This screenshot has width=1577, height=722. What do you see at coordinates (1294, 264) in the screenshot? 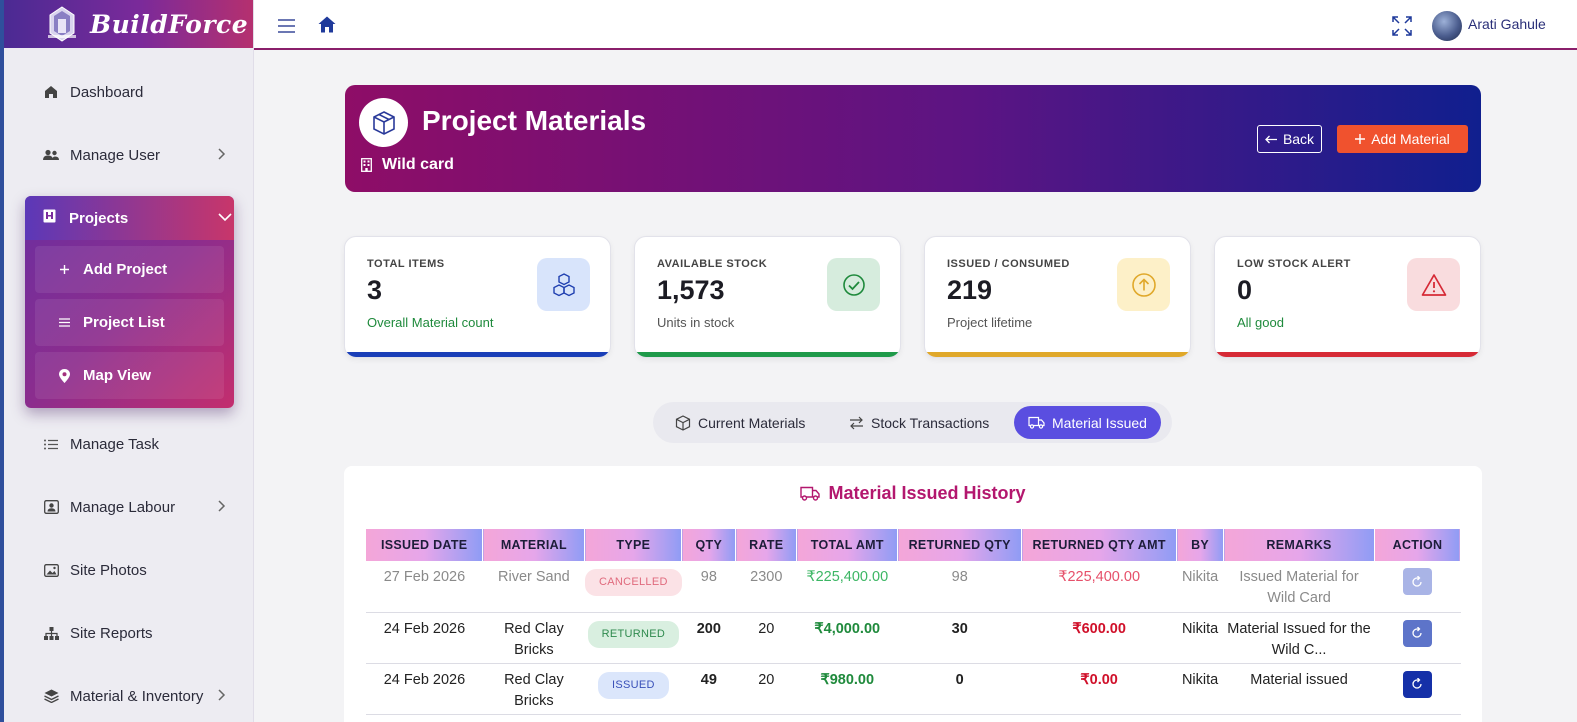
I see `stat-label: LOW STOCK ALERT` at bounding box center [1294, 264].